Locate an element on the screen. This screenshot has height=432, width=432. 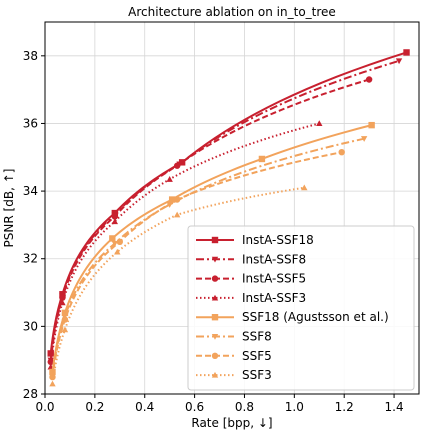
chart-title: Architecture ablation on in_to_tree is located at coordinates (232, 12).